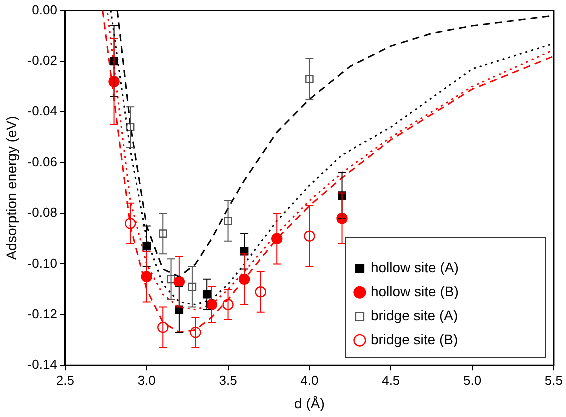  Describe the element at coordinates (391, 380) in the screenshot. I see `x-tick-label: 4.5` at that location.